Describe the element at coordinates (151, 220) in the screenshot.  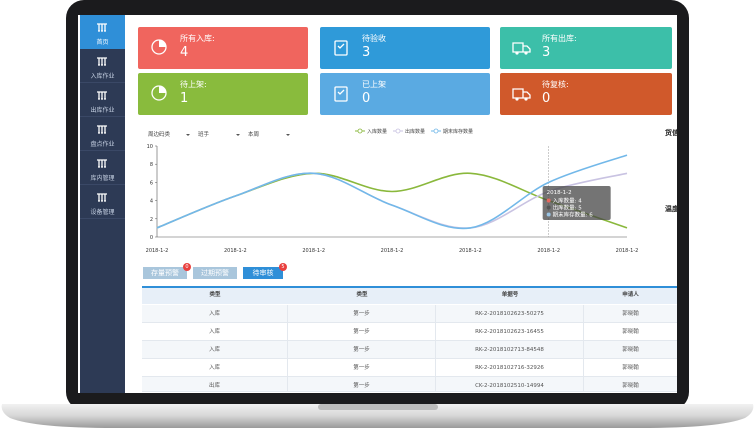
I see `y-tick-label: 2` at that location.